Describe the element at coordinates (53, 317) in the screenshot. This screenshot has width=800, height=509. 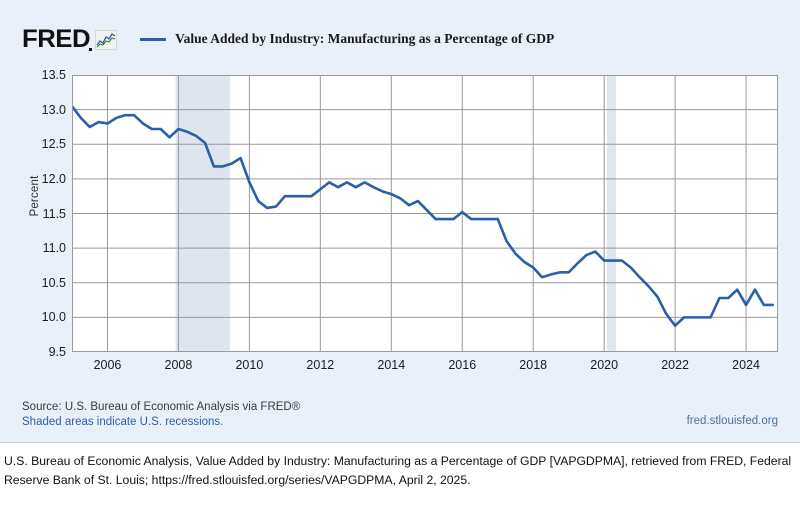
I see `y-axis-tick-label: 10.0` at that location.